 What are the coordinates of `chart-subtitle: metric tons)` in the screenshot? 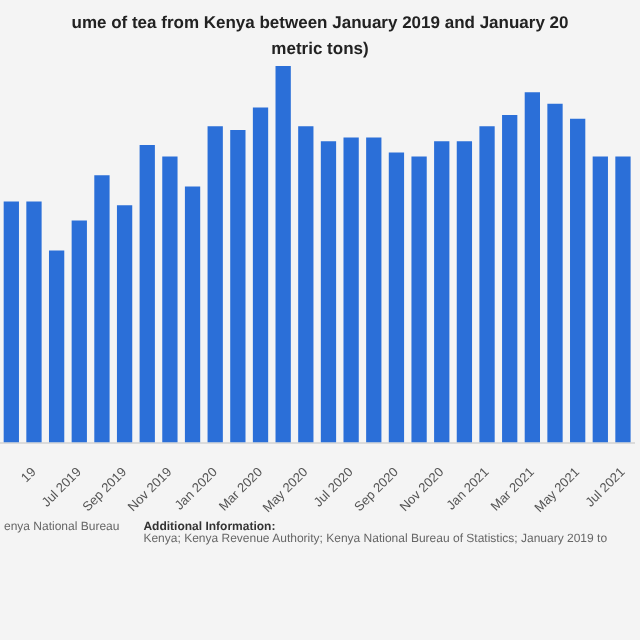 It's located at (320, 48).